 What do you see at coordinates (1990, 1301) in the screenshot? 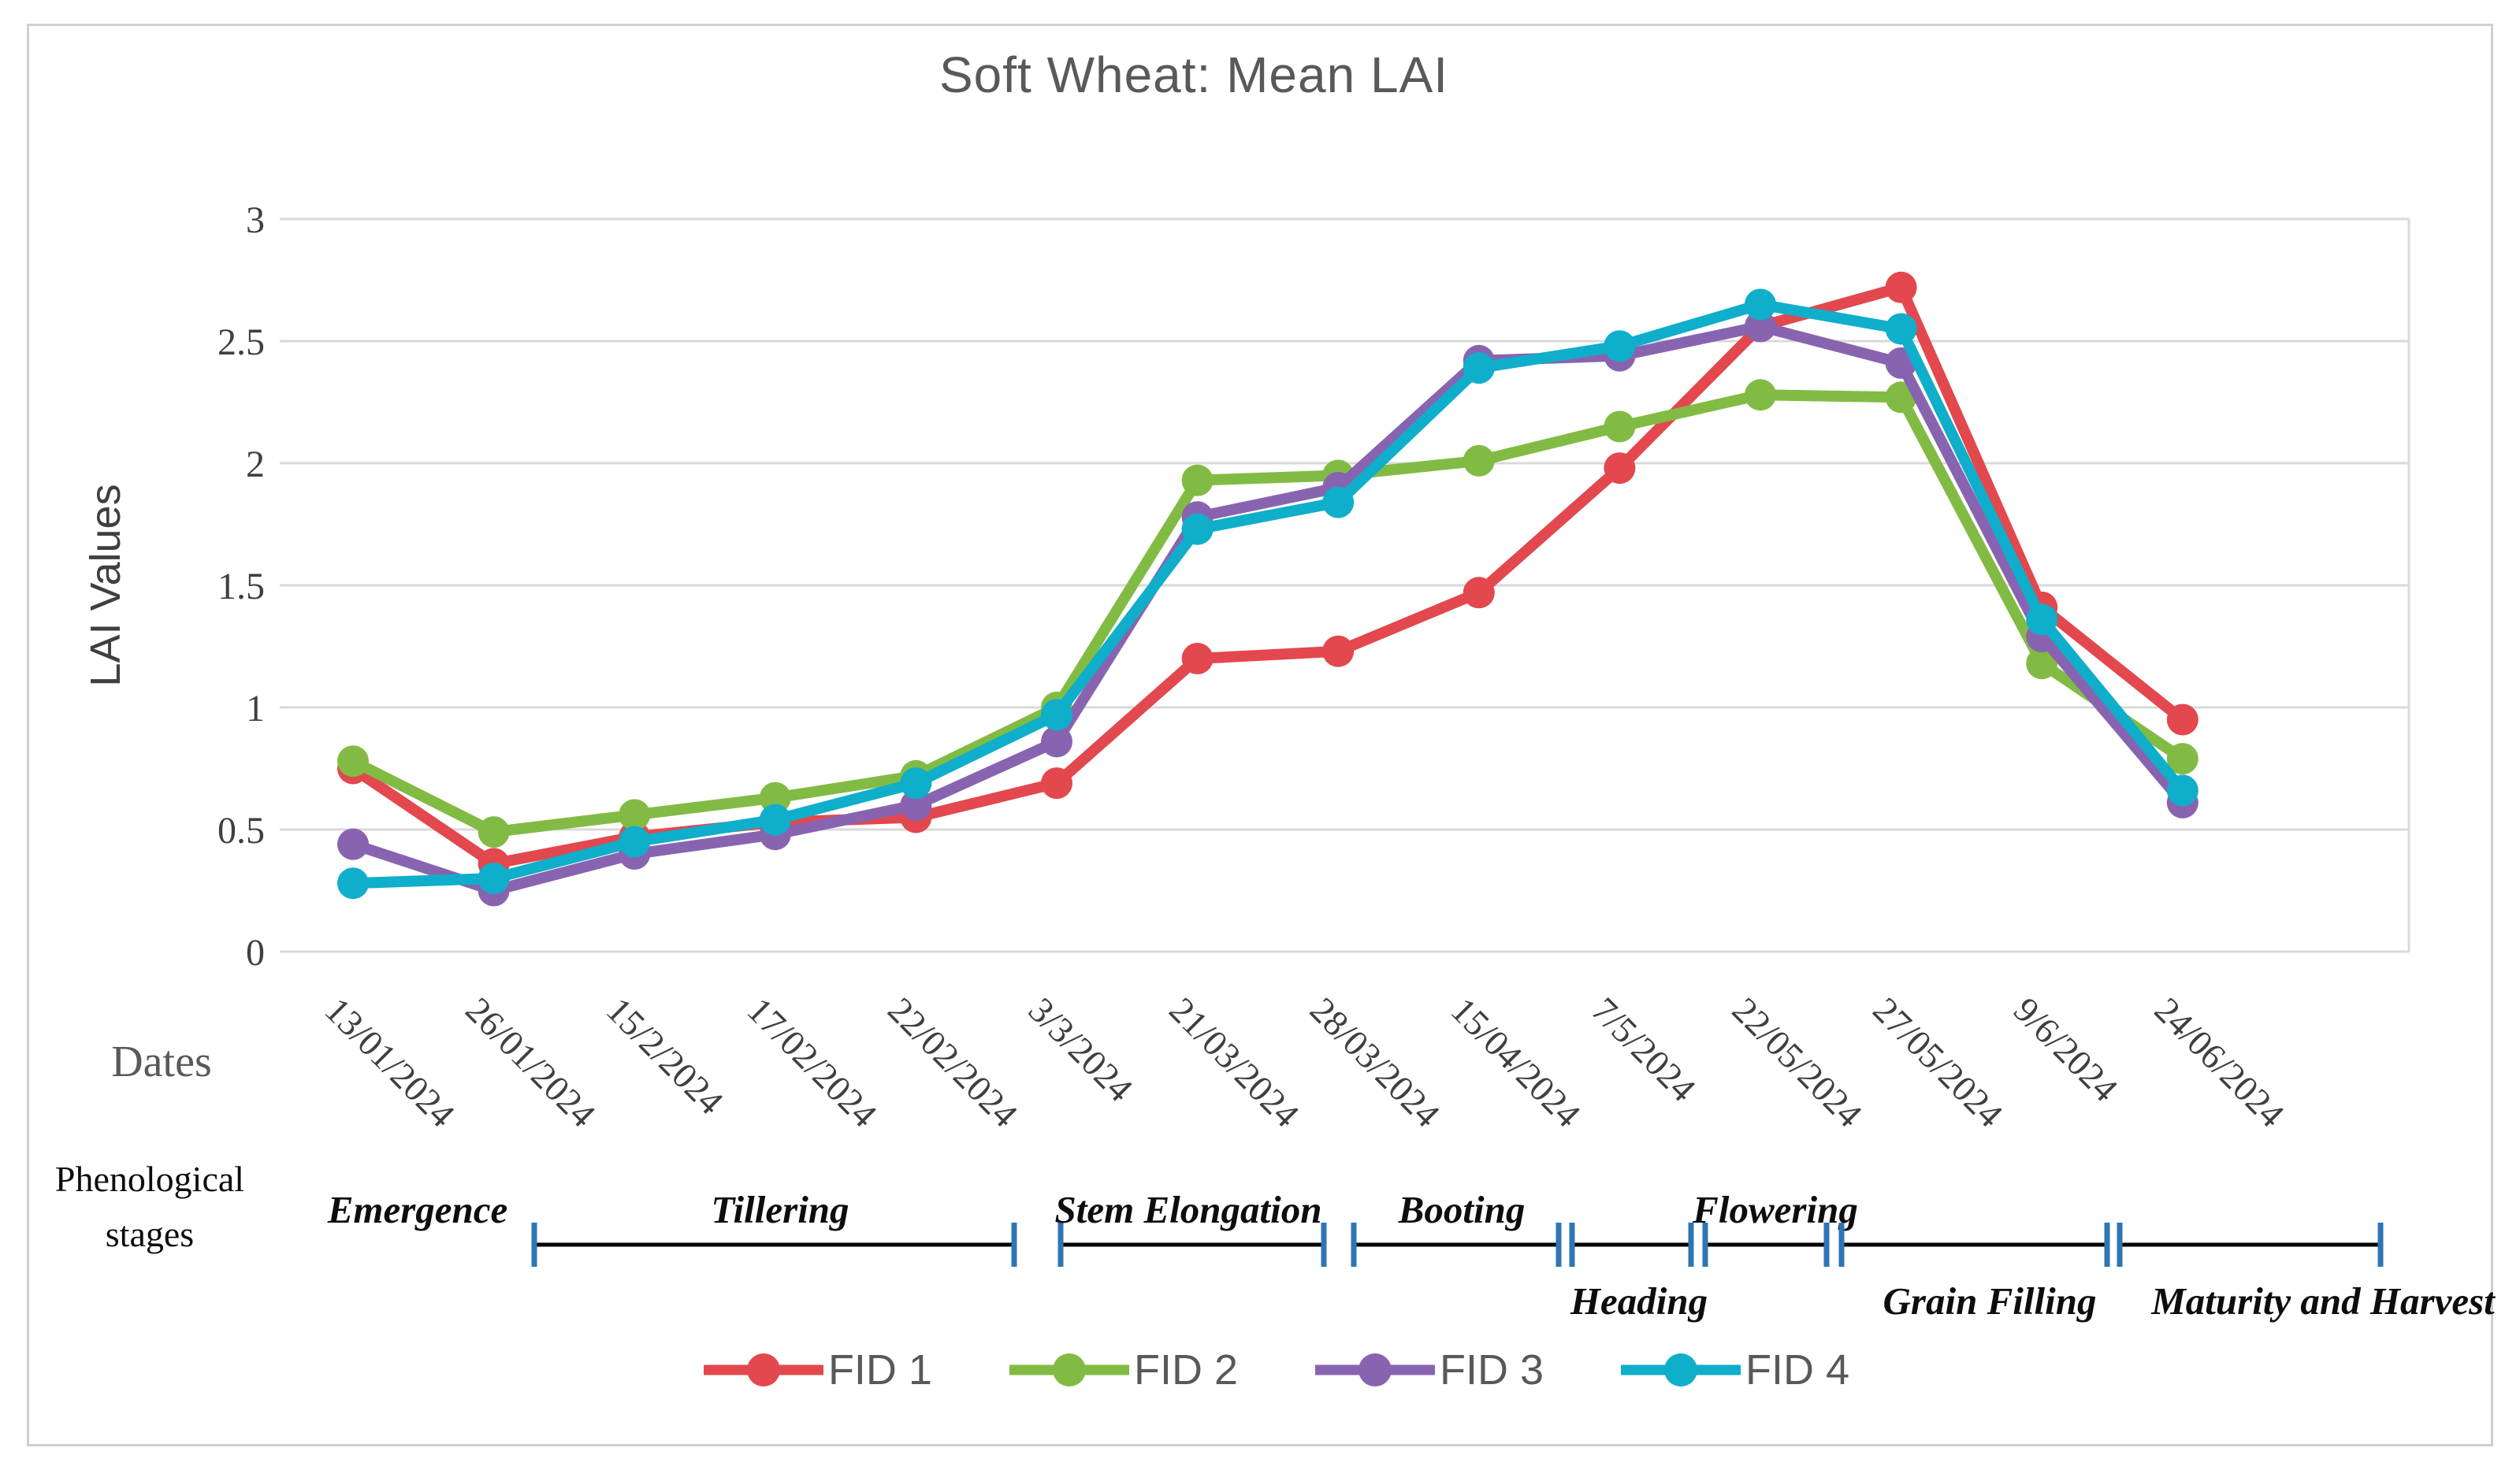
I see `stage-label: Grain Filling` at bounding box center [1990, 1301].